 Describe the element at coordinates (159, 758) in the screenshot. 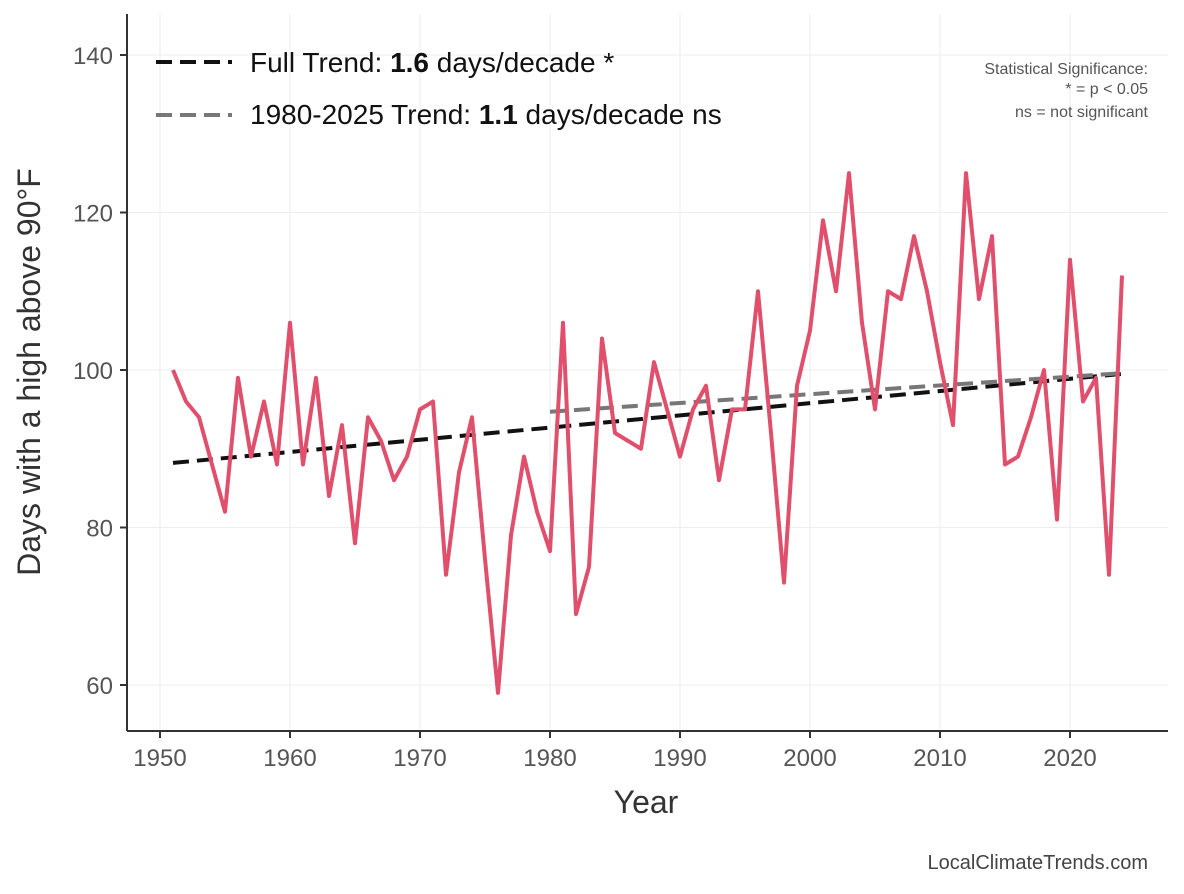

I see `x-tick-label: 1950` at that location.